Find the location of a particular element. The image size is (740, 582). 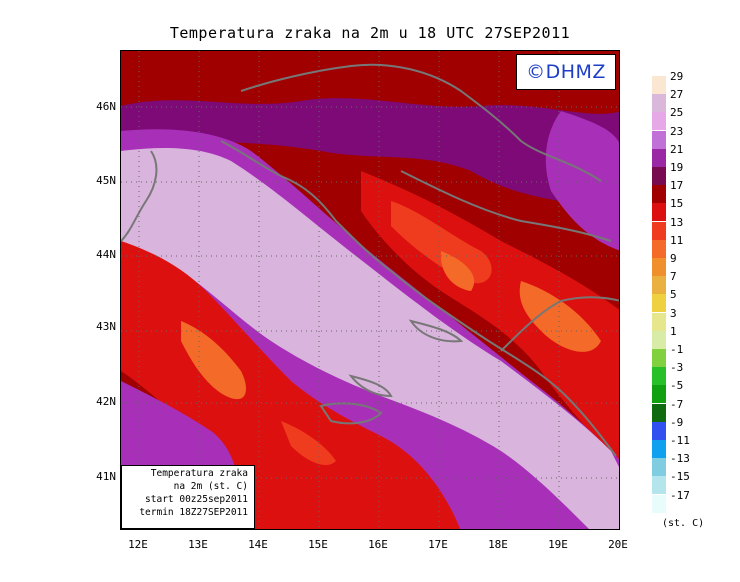

longitude-label: 12E is located at coordinates (138, 544).